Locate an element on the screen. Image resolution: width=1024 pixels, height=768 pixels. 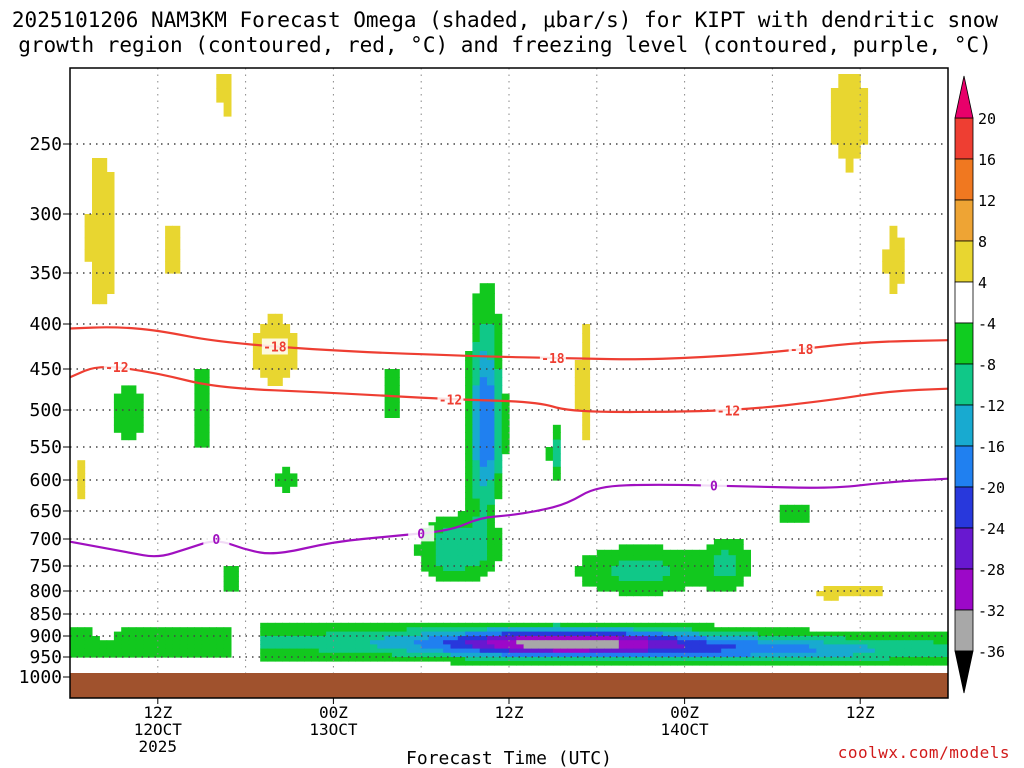
colorbar-segment is located at coordinates (964, 466).